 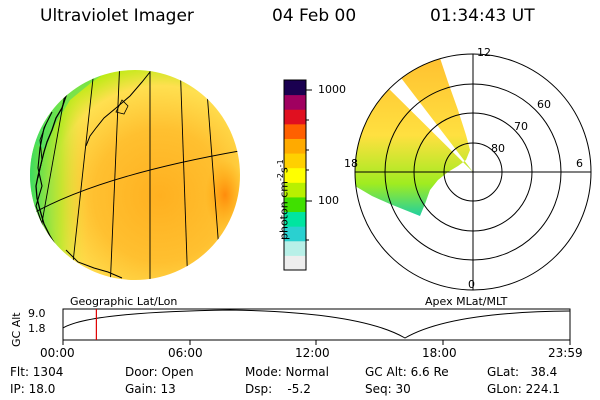 I want to click on orbit-y-axis-label: GC Alt, so click(x=16, y=329).